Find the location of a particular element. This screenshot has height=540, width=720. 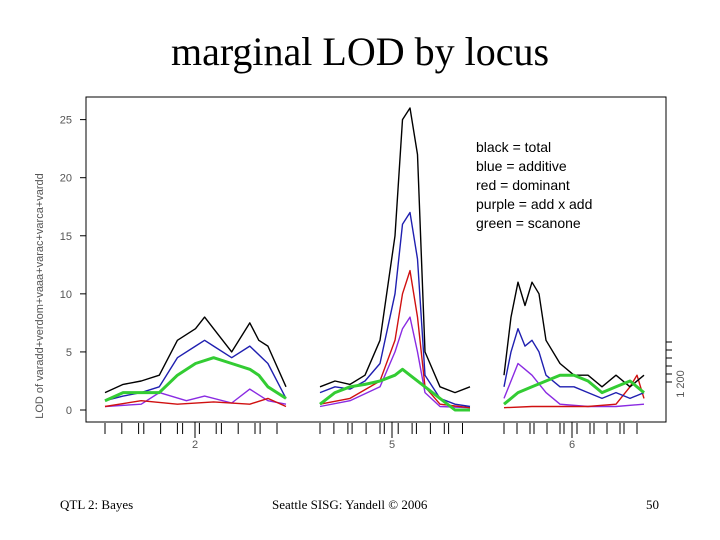

legend-entry: black = total is located at coordinates (513, 147).